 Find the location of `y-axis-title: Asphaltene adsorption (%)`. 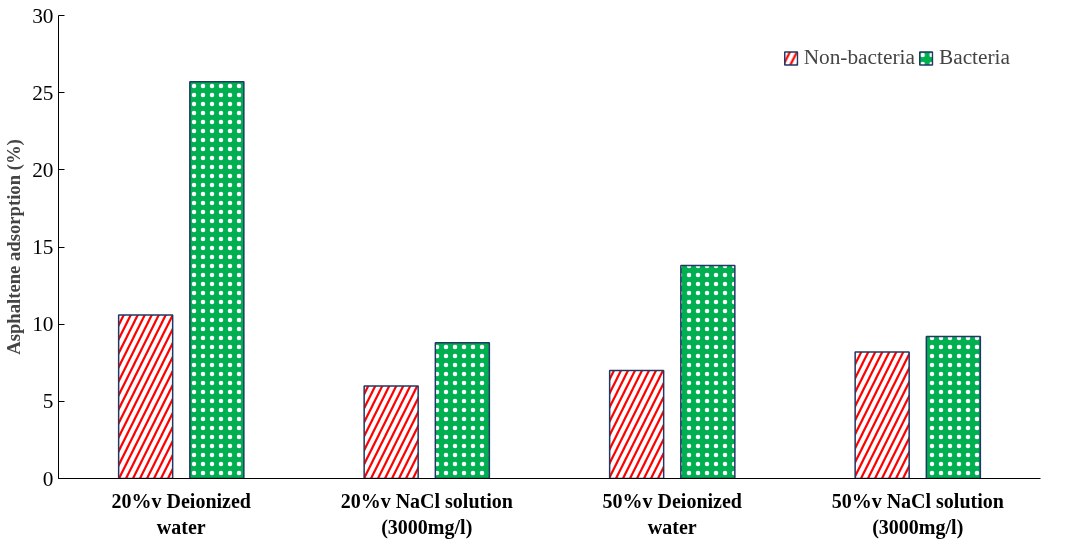

y-axis-title: Asphaltene adsorption (%) is located at coordinates (14, 247).